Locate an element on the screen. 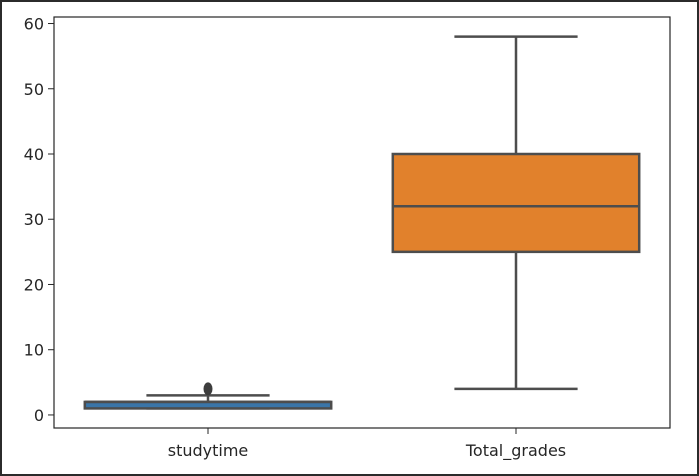 Image resolution: width=699 pixels, height=476 pixels. x-tick-label-studytime: studytime is located at coordinates (208, 450).